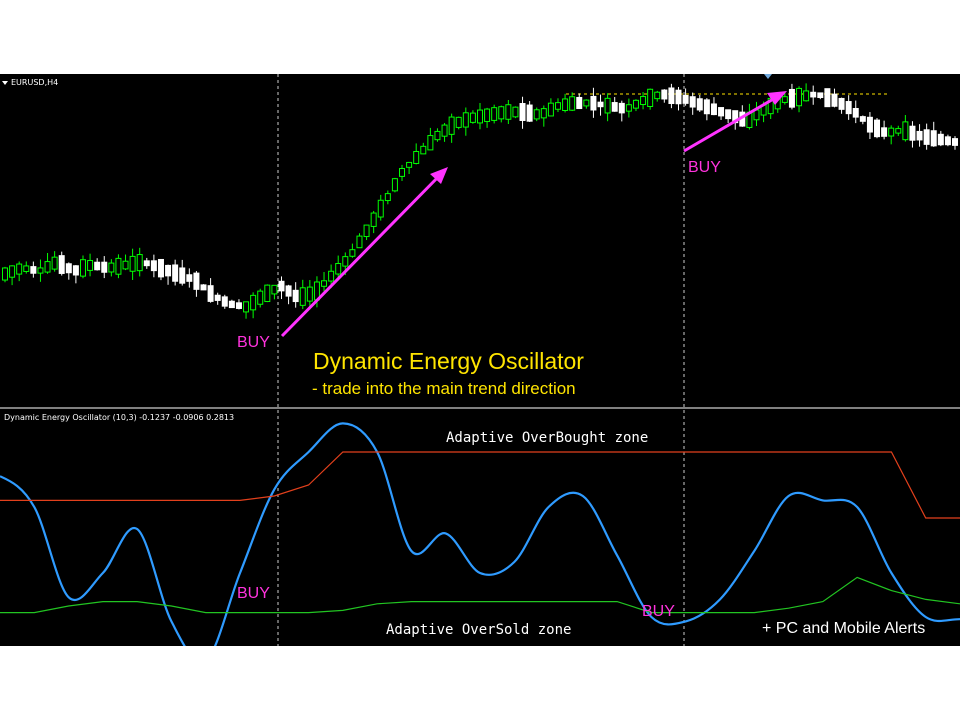  What do you see at coordinates (480, 485) in the screenshot?
I see `overbought-line` at bounding box center [480, 485].